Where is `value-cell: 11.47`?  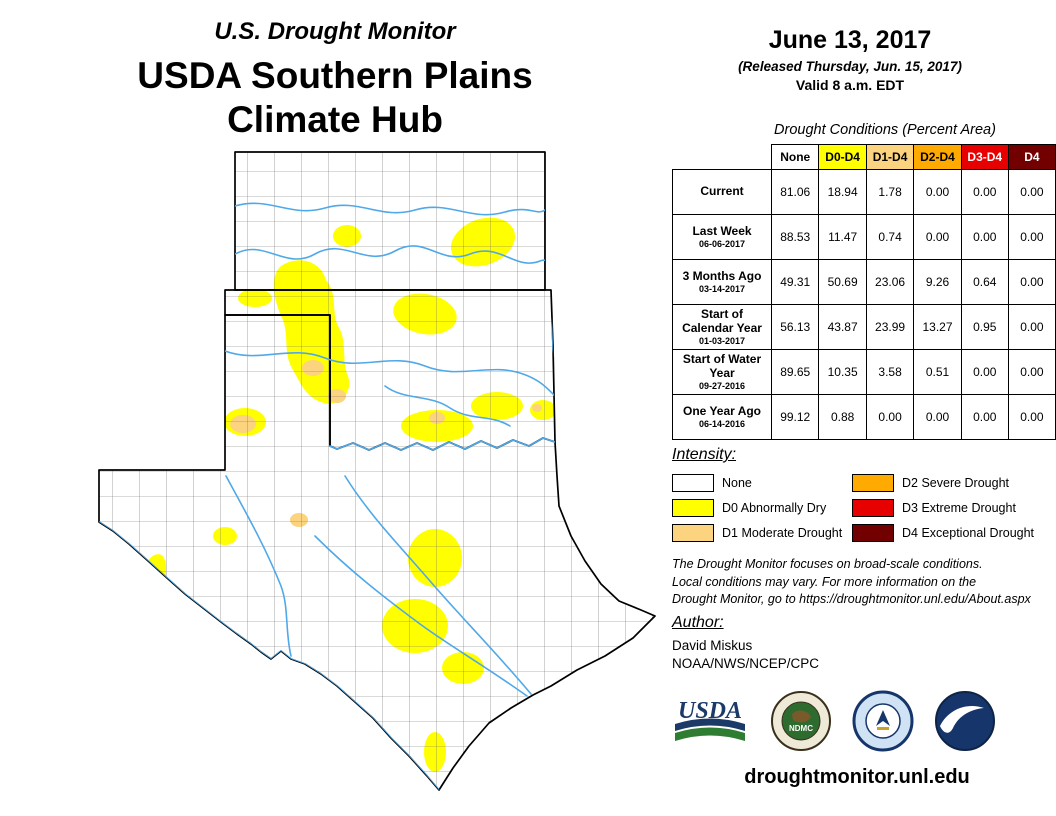 value-cell: 11.47 is located at coordinates (842, 237).